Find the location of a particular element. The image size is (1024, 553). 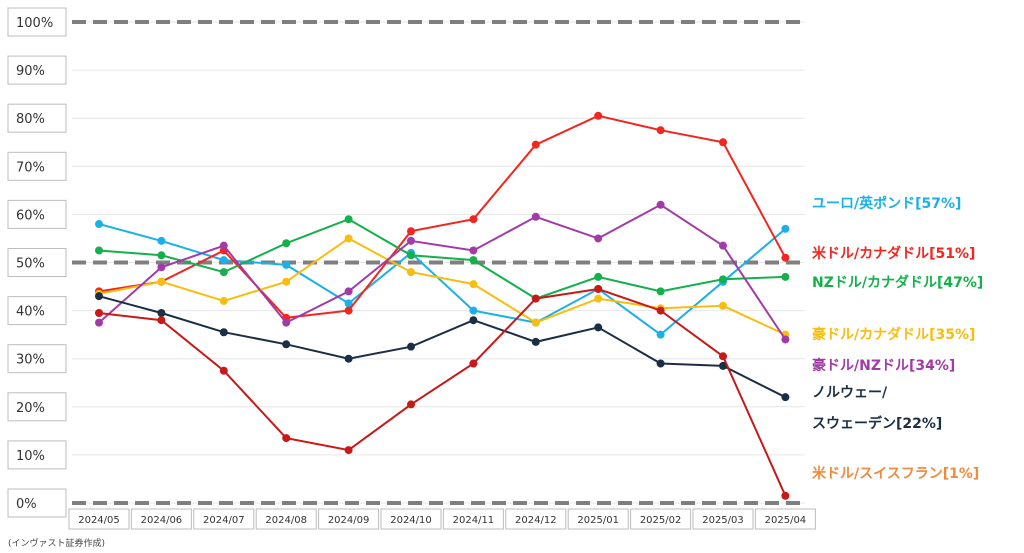

x-tick-label: 2024/12 is located at coordinates (536, 520).